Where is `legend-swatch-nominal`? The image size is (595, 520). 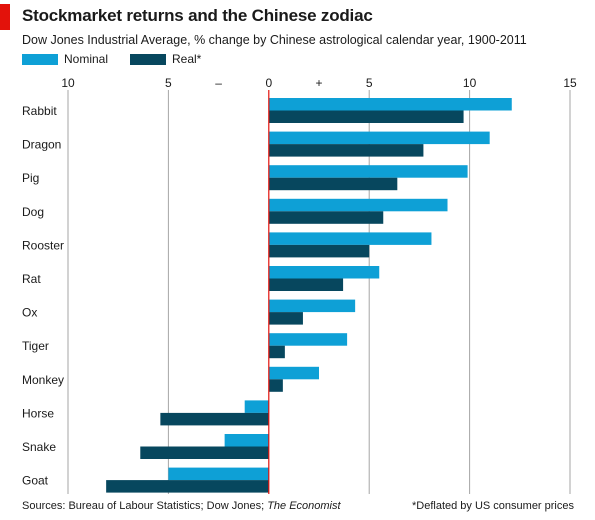 legend-swatch-nominal is located at coordinates (40, 59).